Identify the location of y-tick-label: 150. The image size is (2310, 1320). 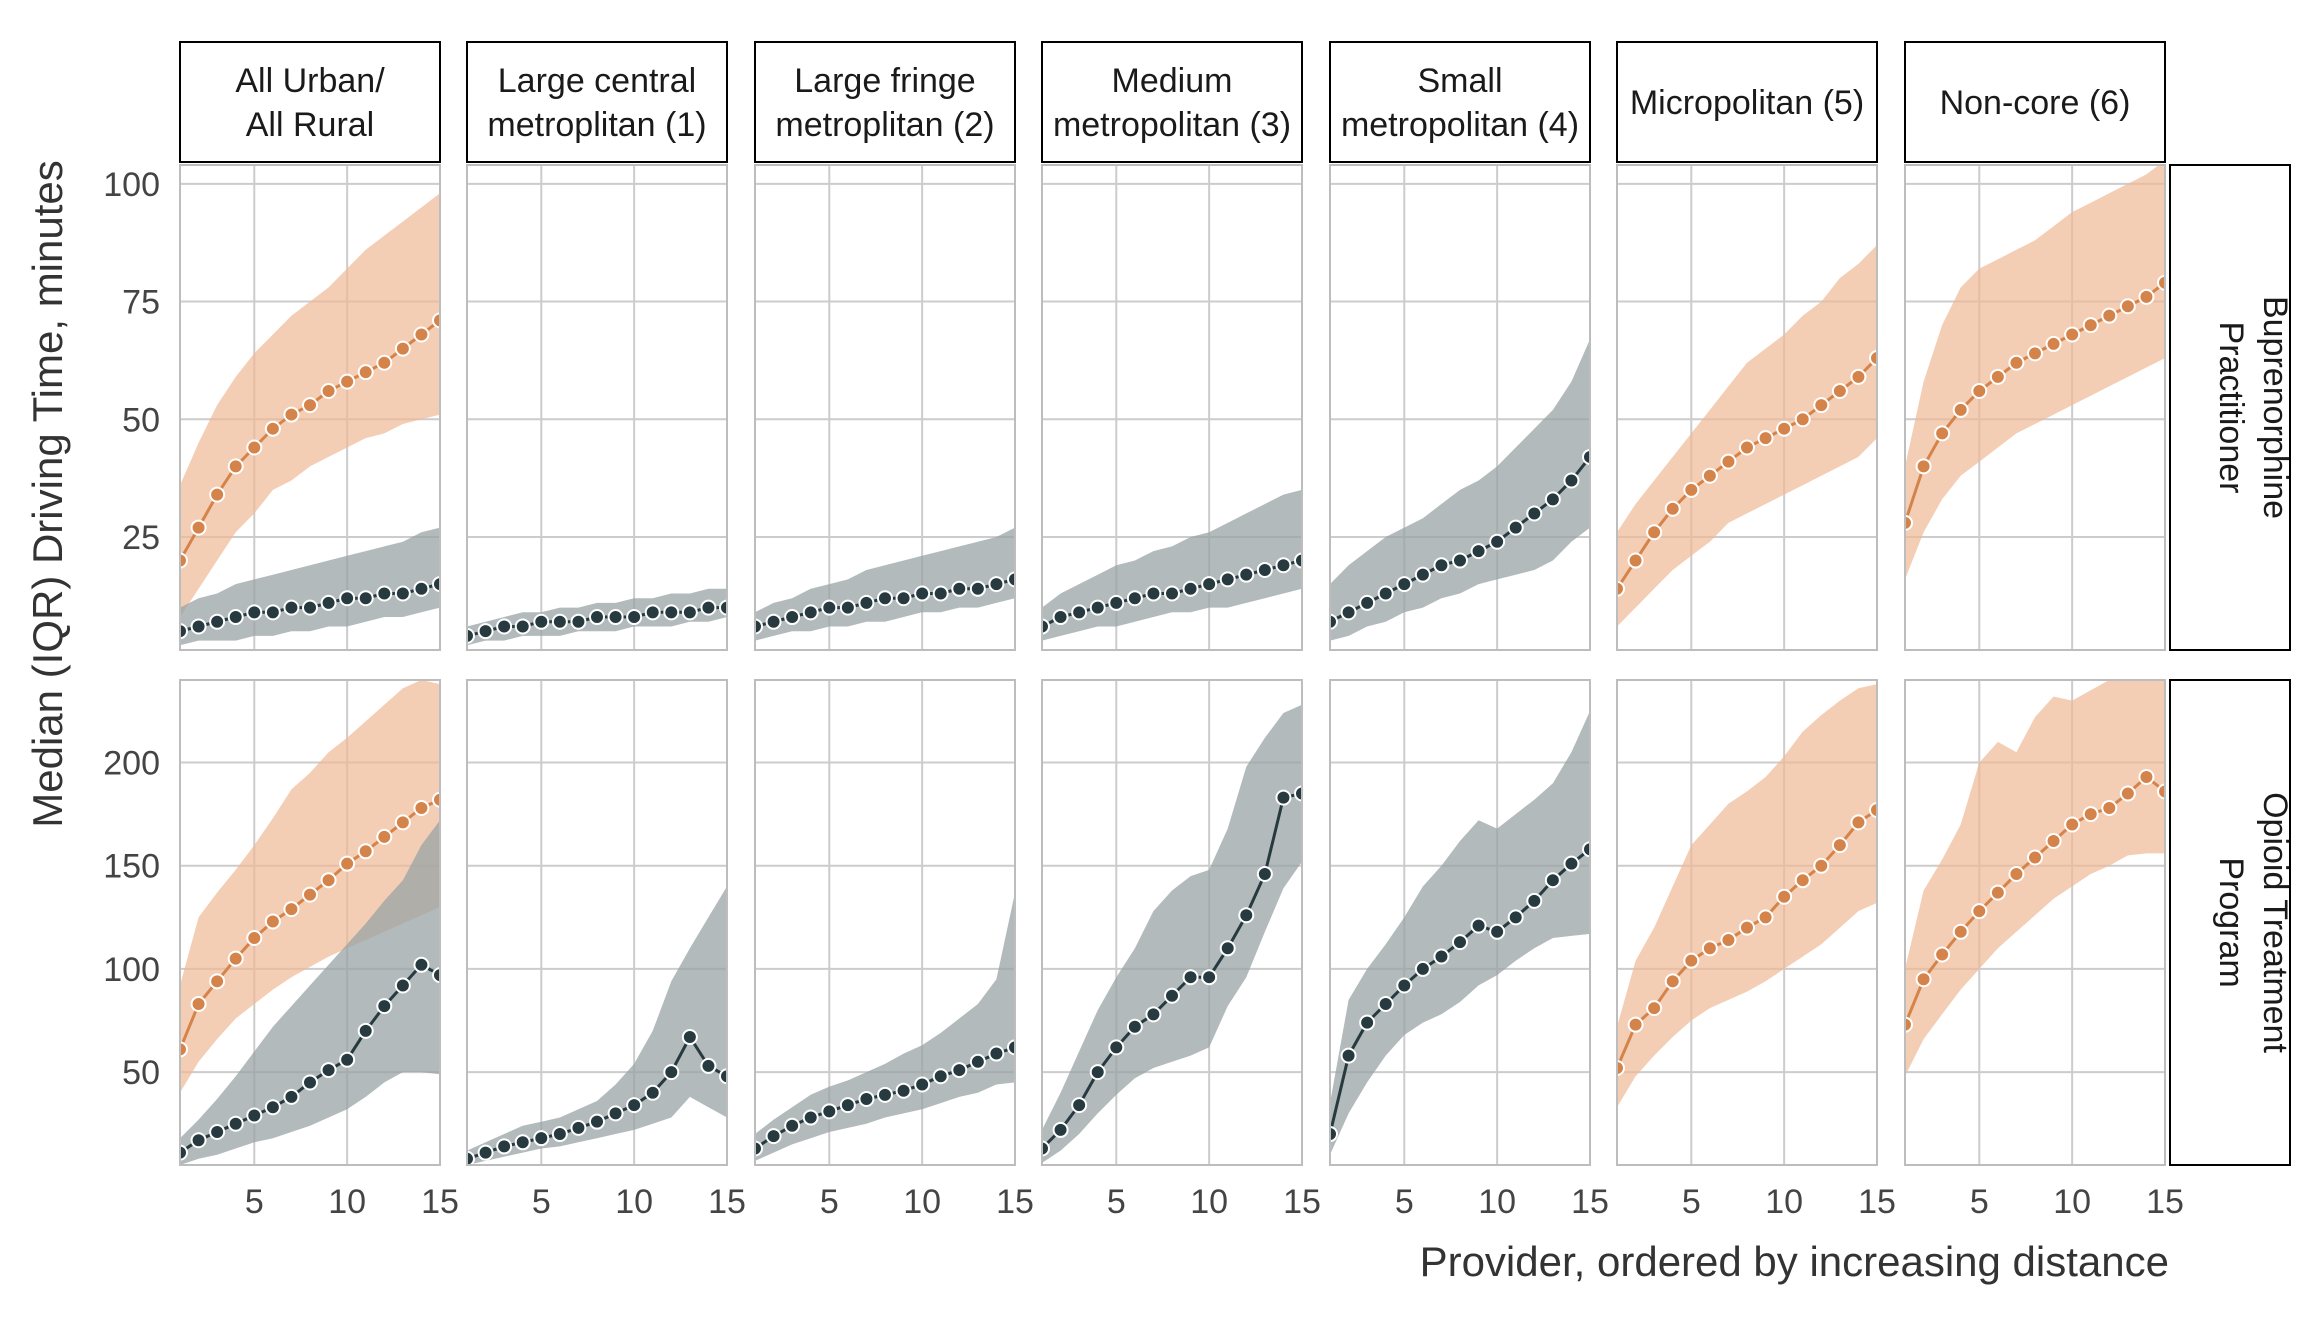
(131, 867).